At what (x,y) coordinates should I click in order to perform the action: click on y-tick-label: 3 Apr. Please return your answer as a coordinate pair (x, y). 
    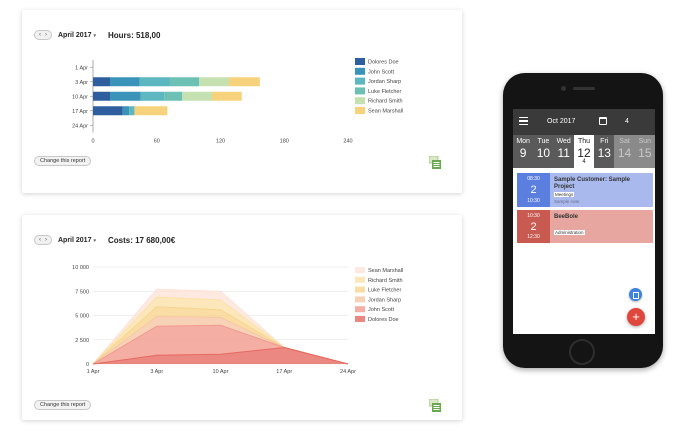
    Looking at the image, I should click on (81, 83).